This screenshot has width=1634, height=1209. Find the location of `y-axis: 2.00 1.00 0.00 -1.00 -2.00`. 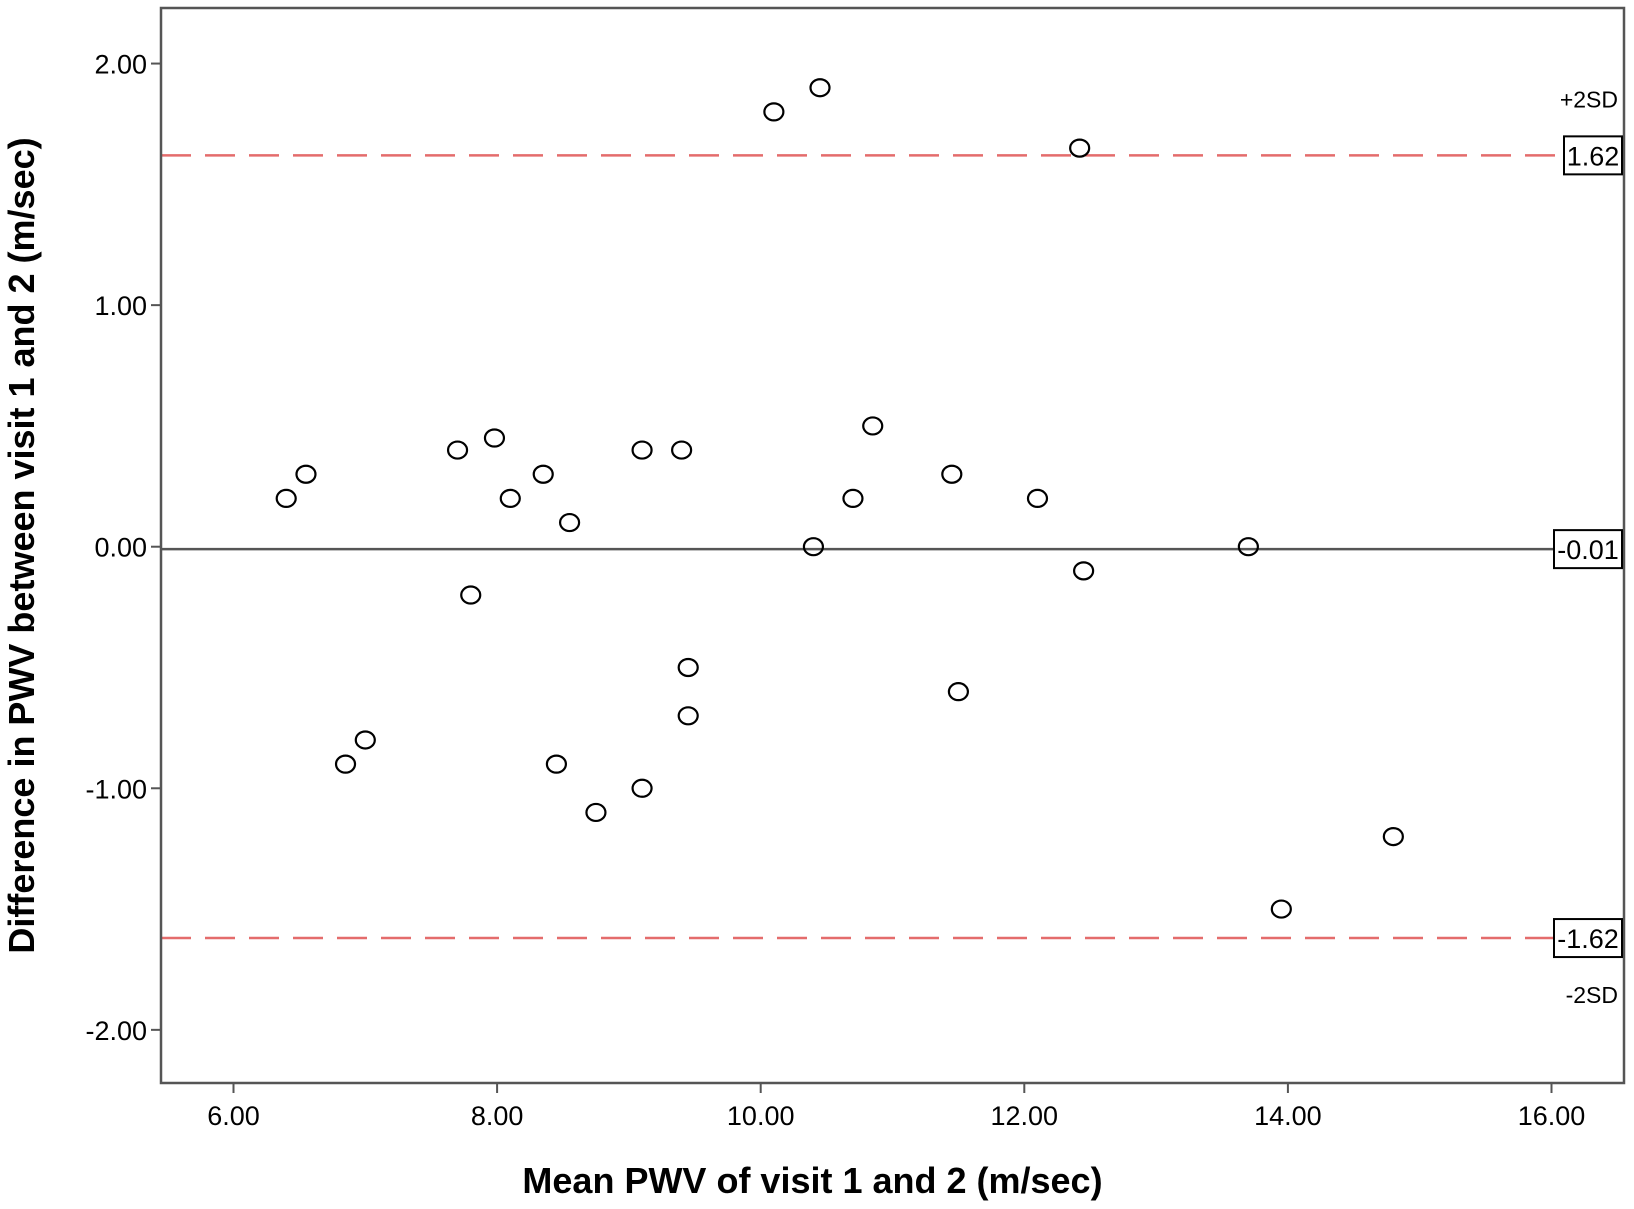

y-axis: 2.00 1.00 0.00 -1.00 -2.00 is located at coordinates (123, 548).